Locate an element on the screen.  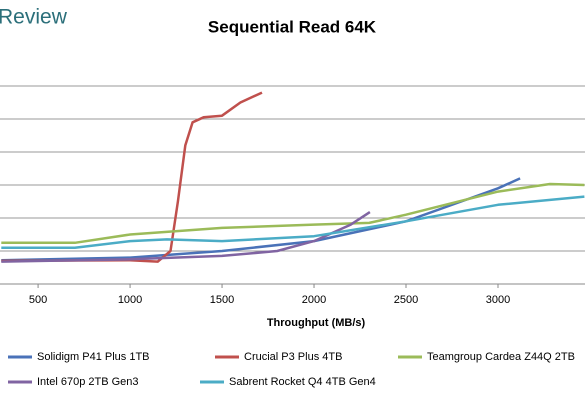
x-tick-label: 1500 is located at coordinates (222, 300).